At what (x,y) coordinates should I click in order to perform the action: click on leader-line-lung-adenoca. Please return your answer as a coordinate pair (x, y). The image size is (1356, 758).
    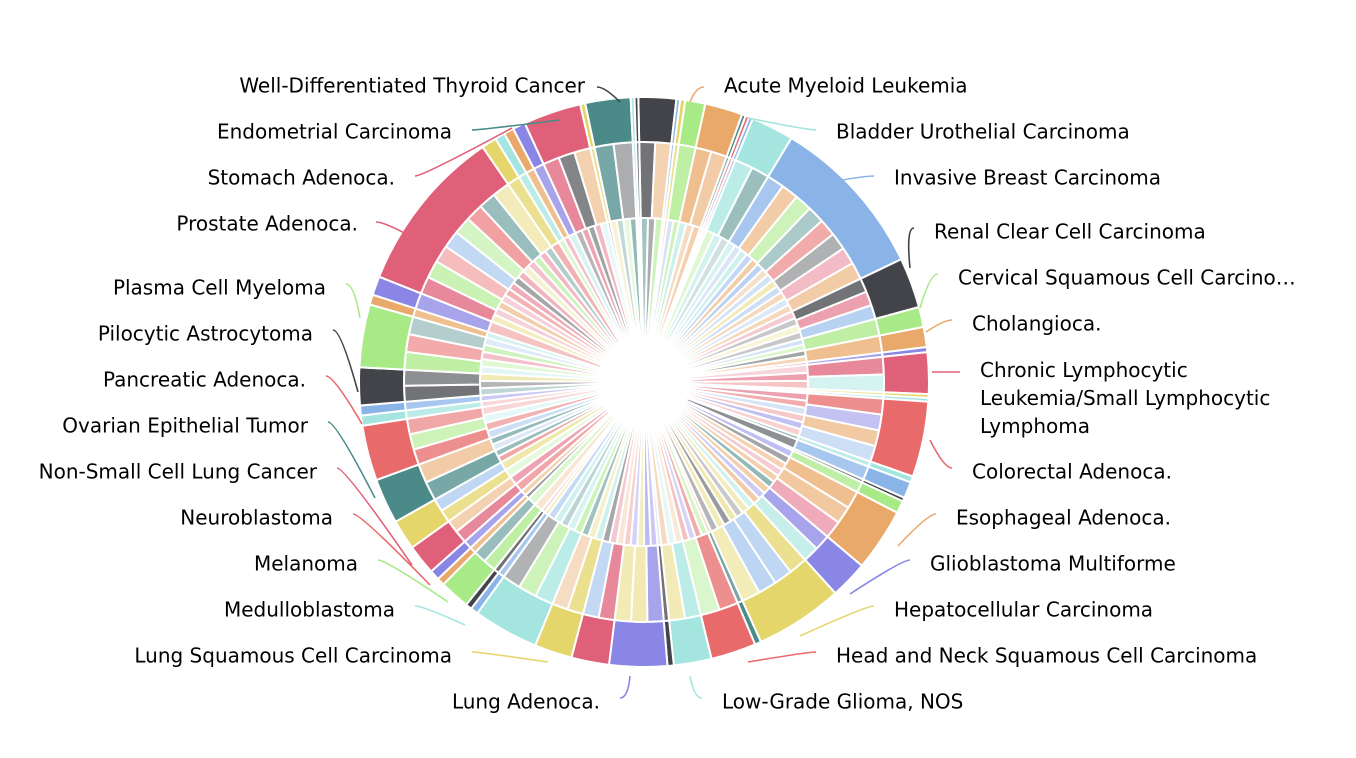
    Looking at the image, I should click on (625, 687).